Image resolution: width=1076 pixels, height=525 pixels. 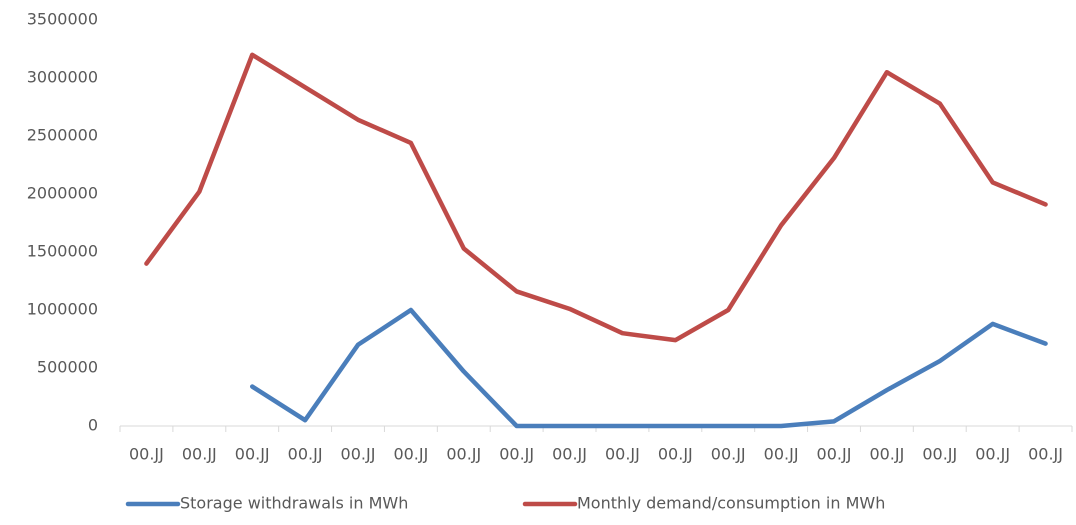 What do you see at coordinates (294, 503) in the screenshot?
I see `legend-label: Storage withdrawals in MWh` at bounding box center [294, 503].